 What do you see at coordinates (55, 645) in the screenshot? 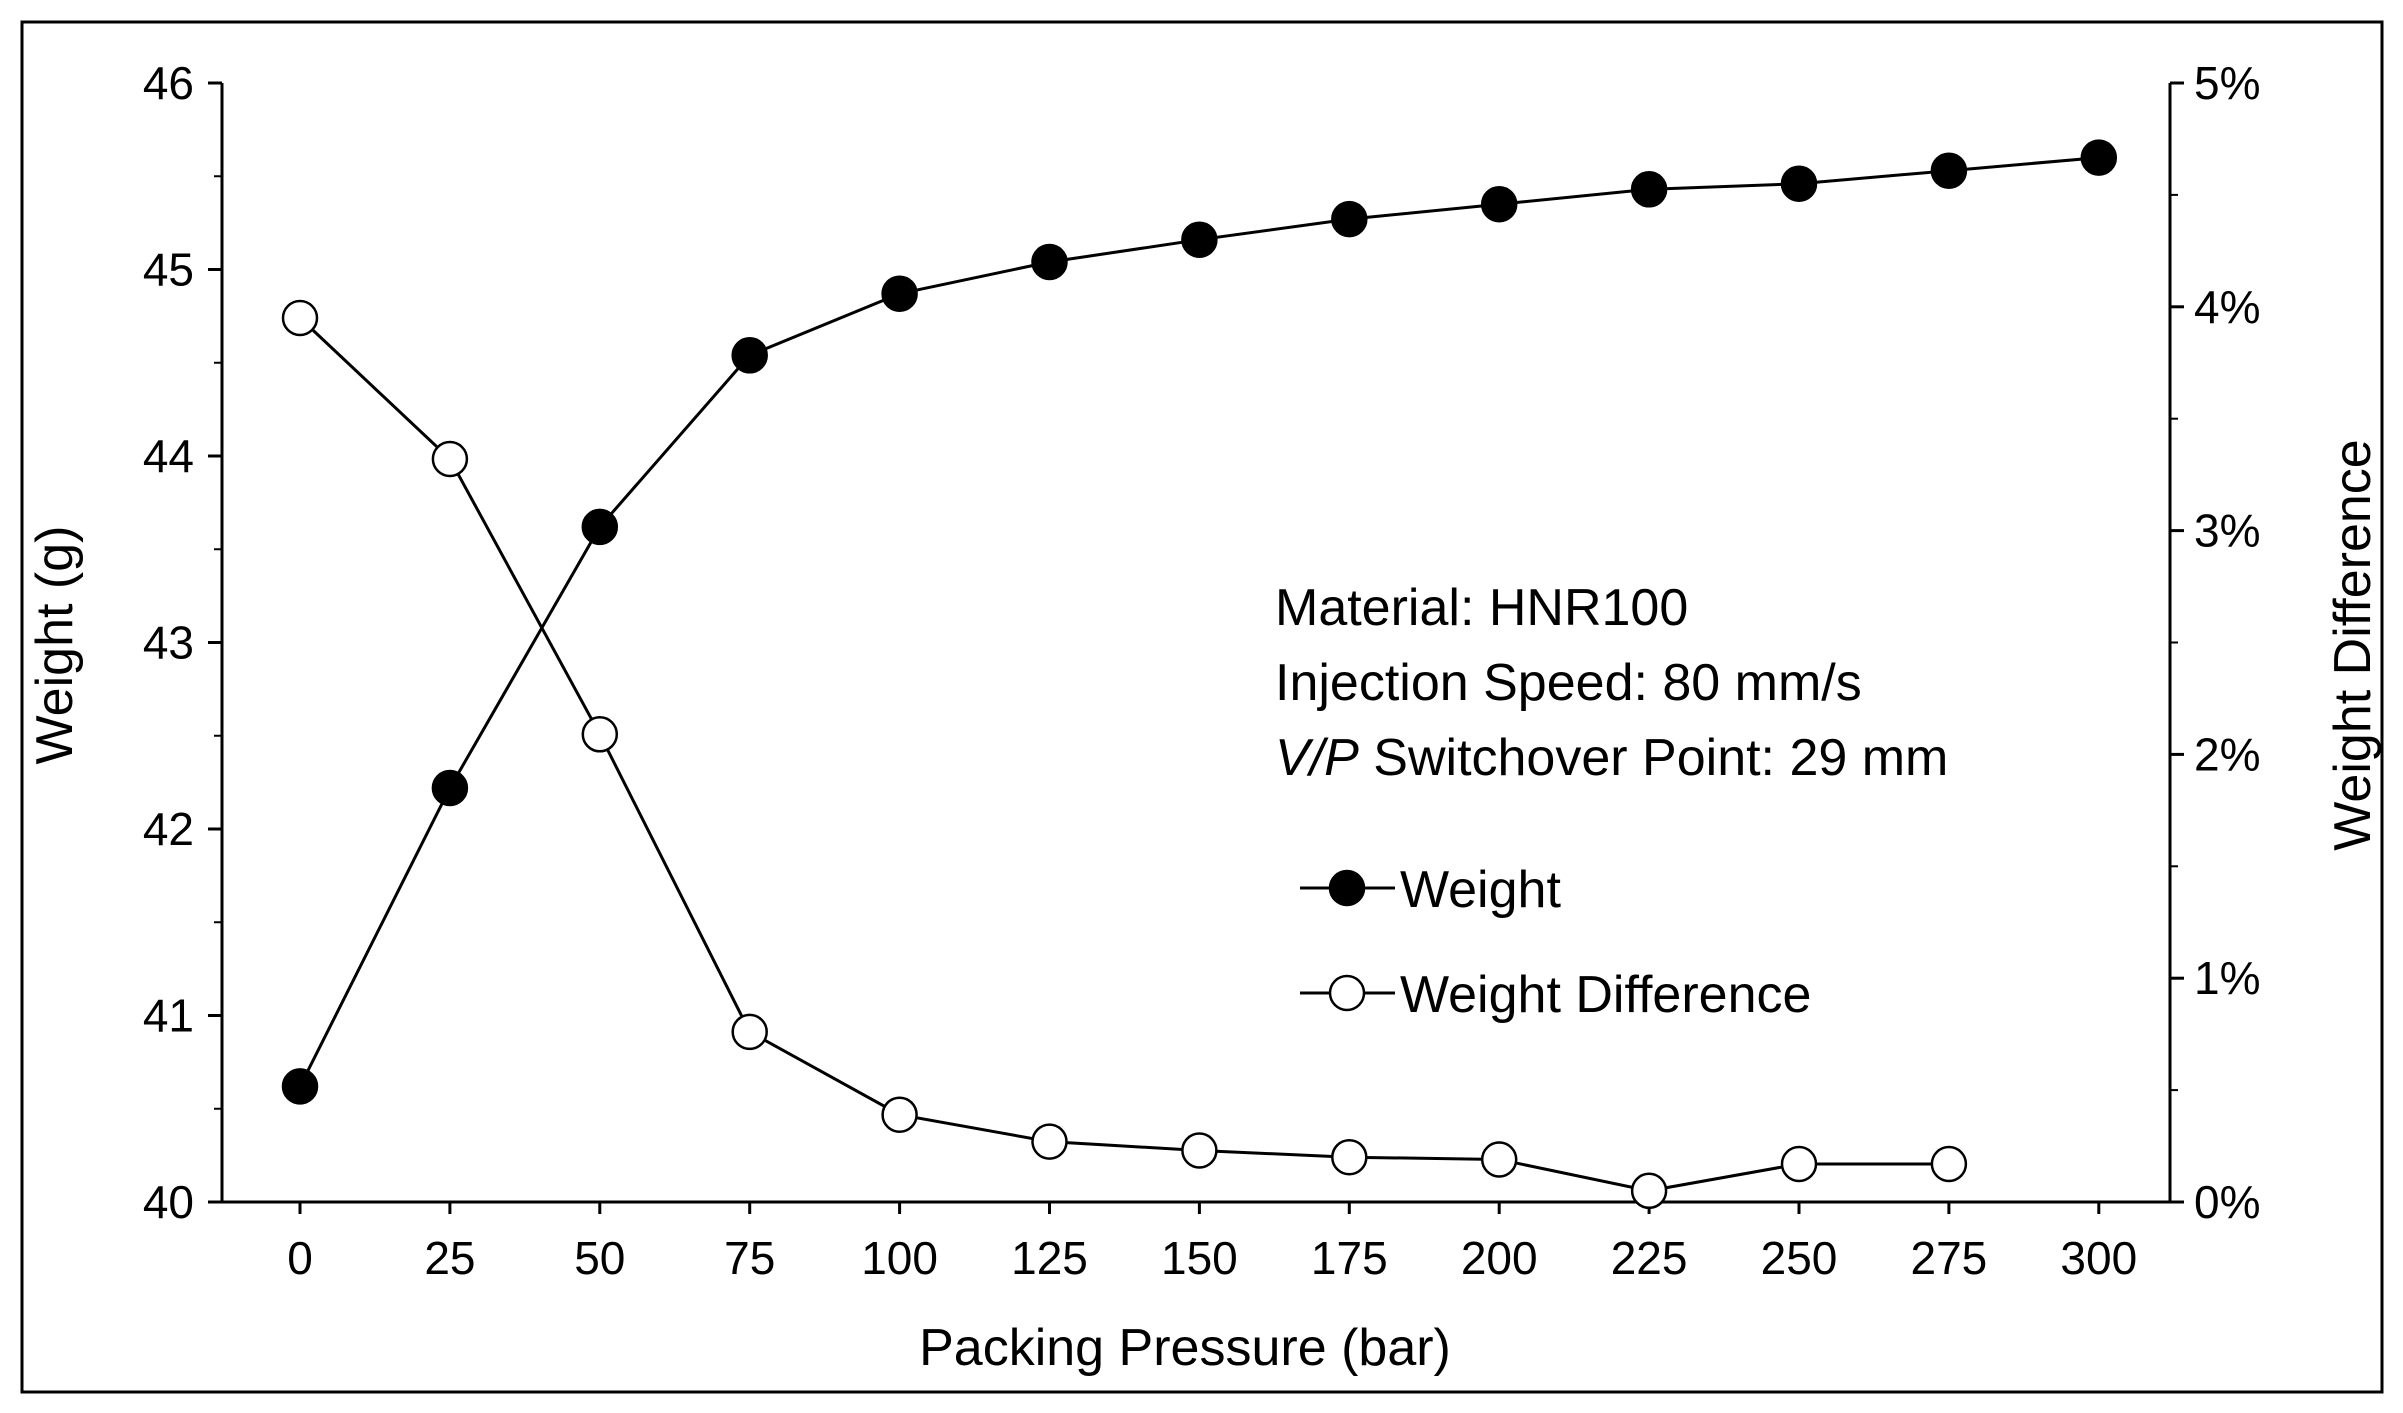
I see `y-axis-title: Weight (g)` at bounding box center [55, 645].